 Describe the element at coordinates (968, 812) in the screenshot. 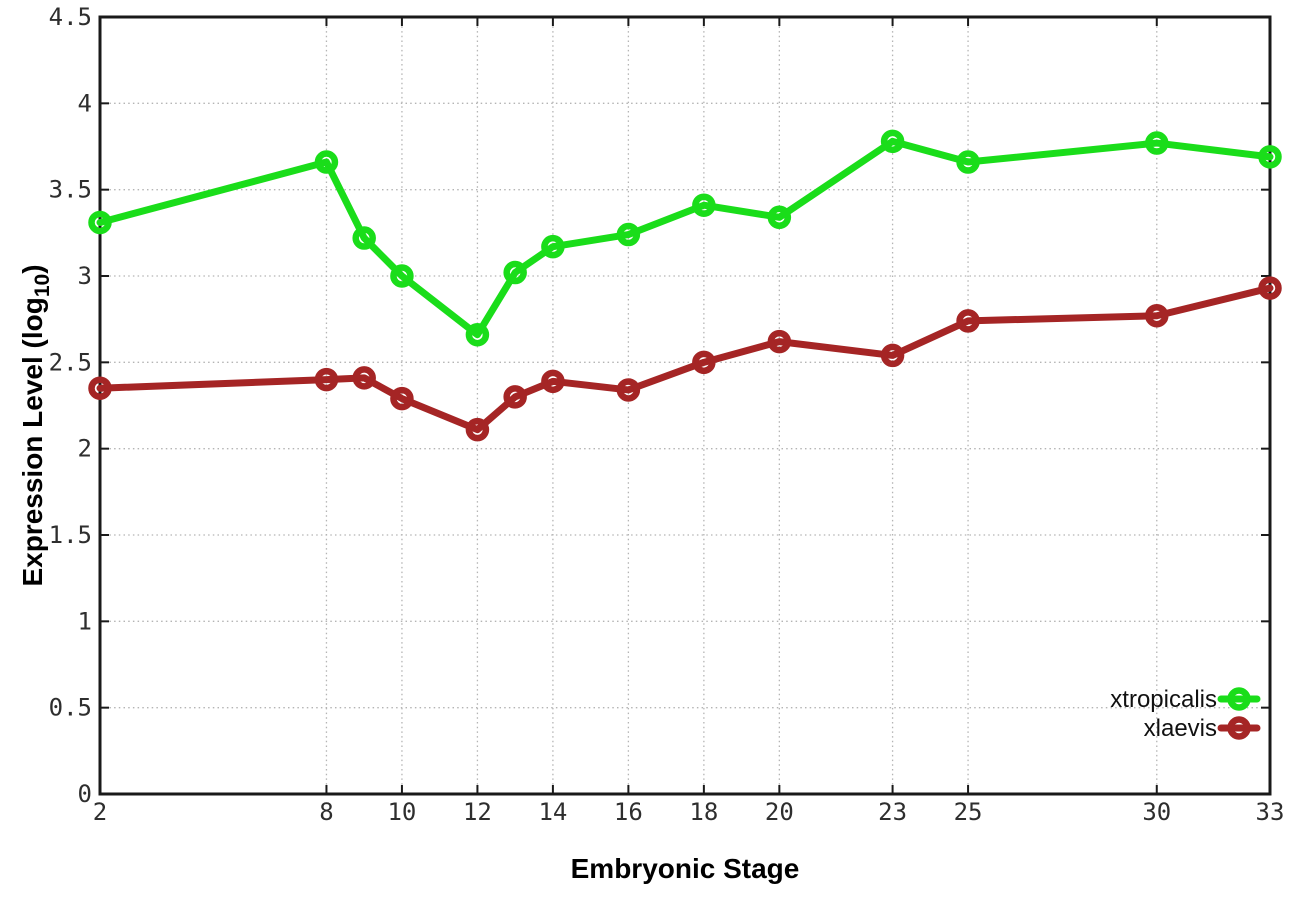

I see `x-tick-label: 25` at that location.